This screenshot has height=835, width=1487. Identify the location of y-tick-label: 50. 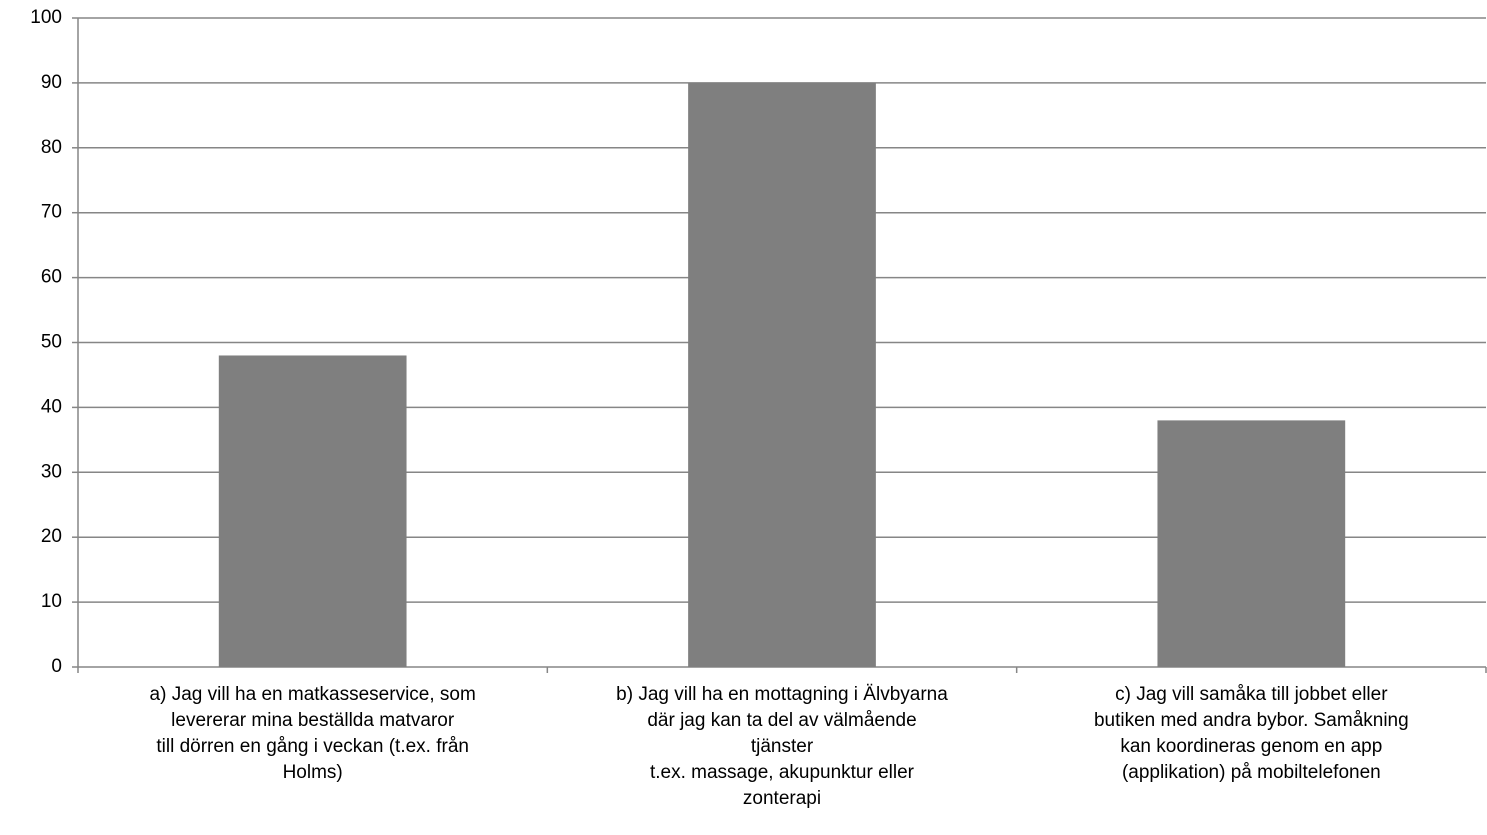
(51, 342).